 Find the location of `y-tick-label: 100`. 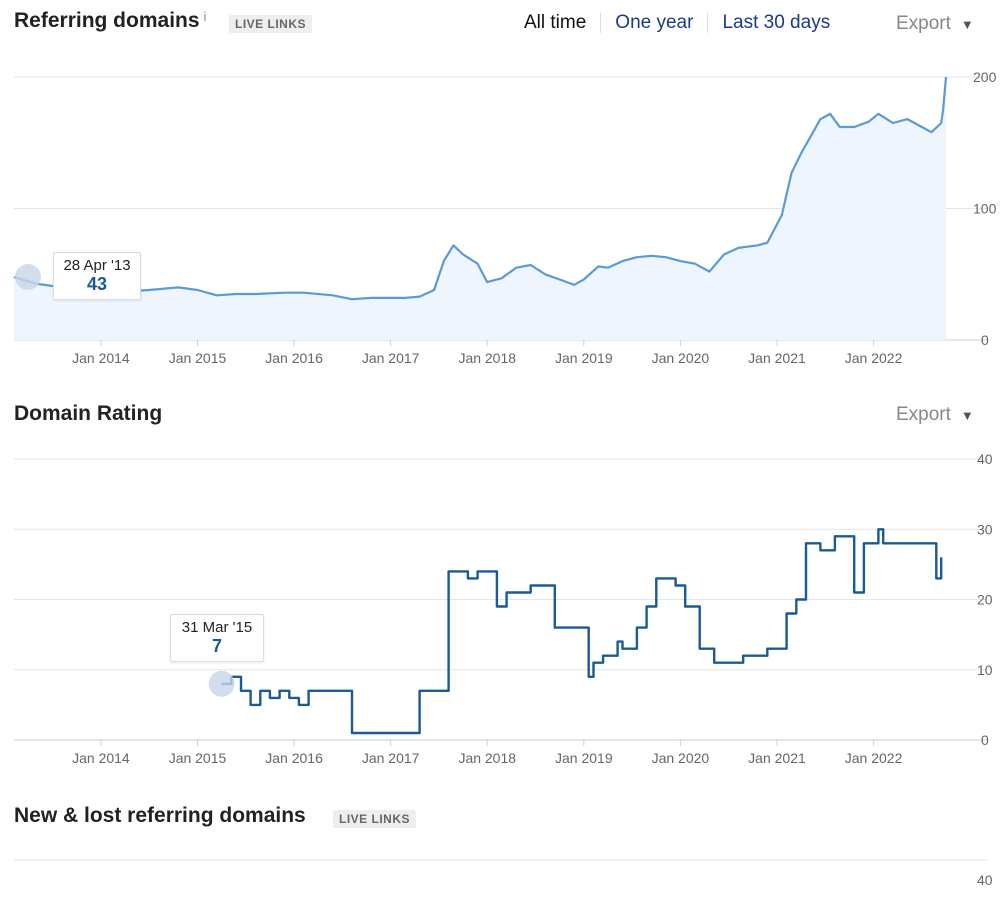

y-tick-label: 100 is located at coordinates (985, 209).